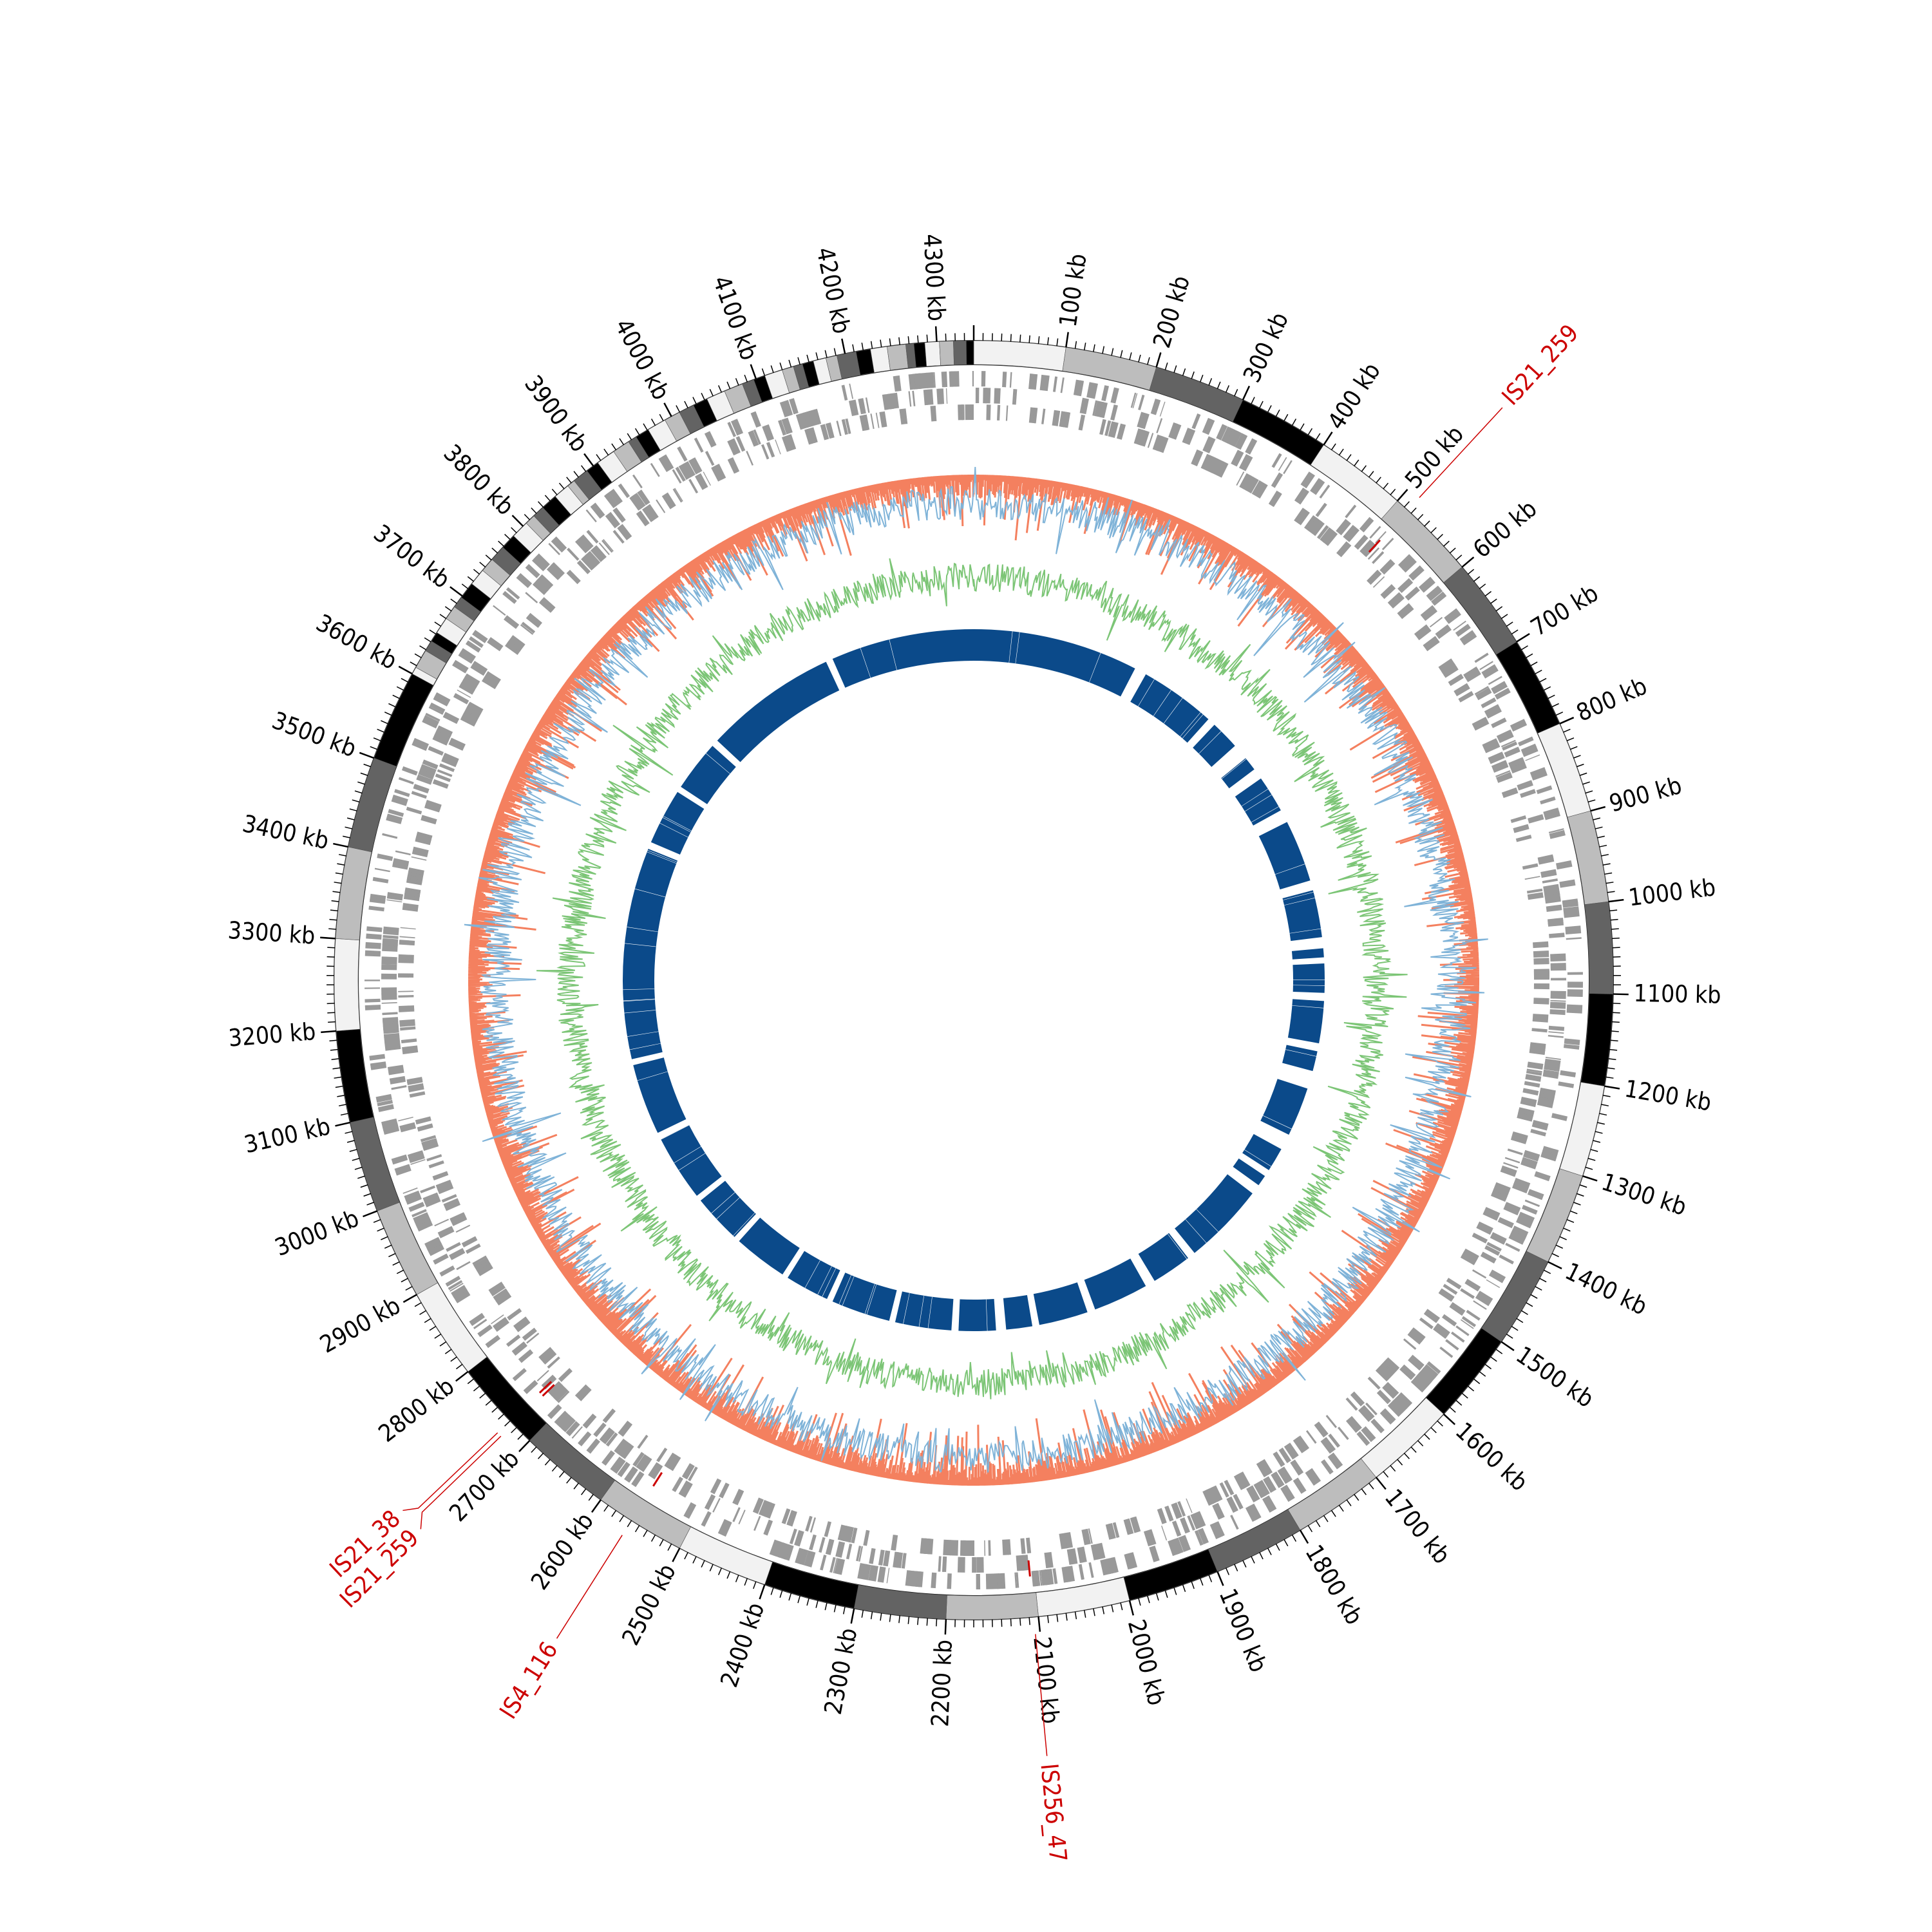 The width and height of the screenshot is (1932, 1932). I want to click on tick-label: 3500 kb, so click(314, 734).